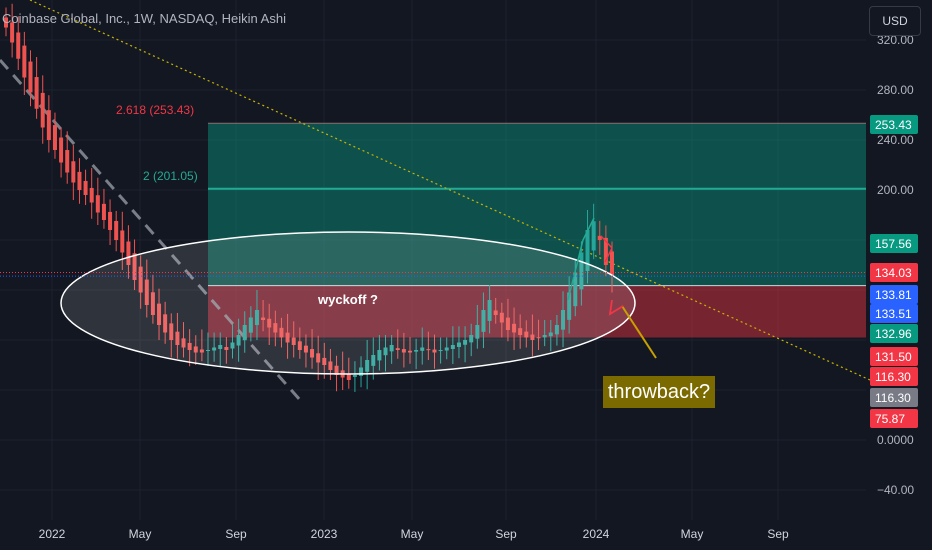 The width and height of the screenshot is (932, 550). Describe the element at coordinates (581, 259) in the screenshot. I see `green-path-mark` at that location.